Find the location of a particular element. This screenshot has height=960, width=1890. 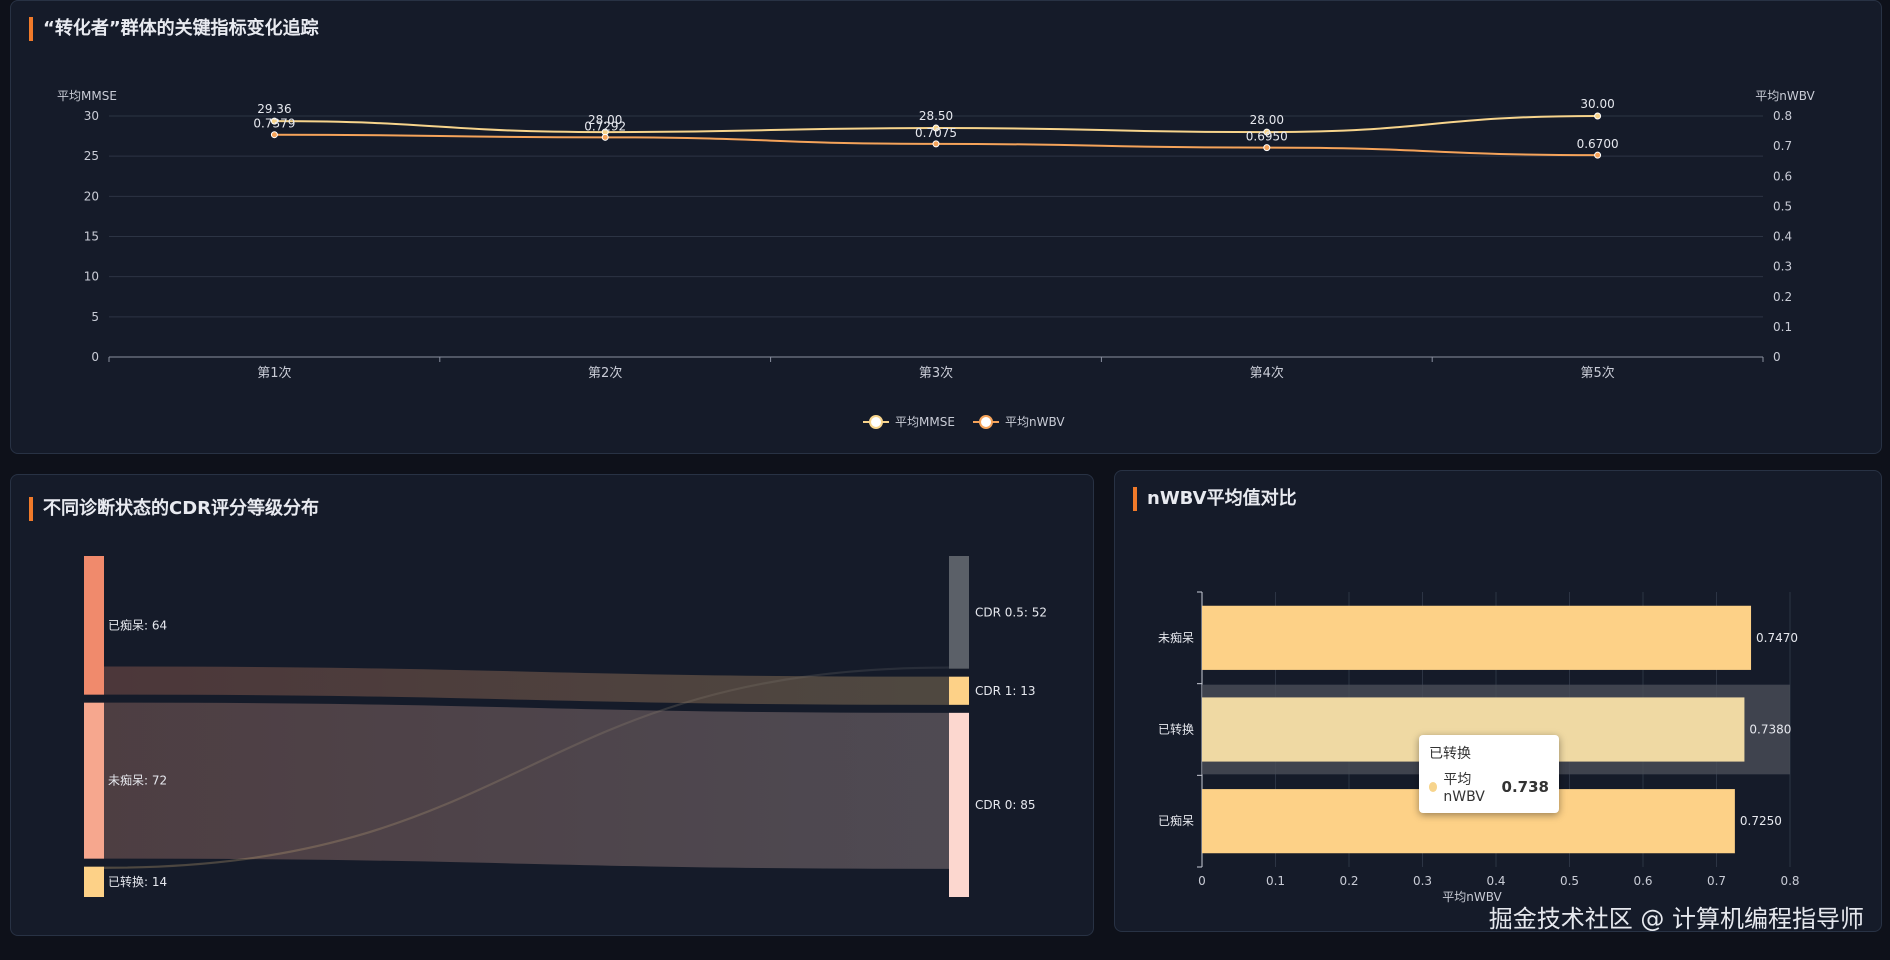

x-tick-label: 0.7 is located at coordinates (1716, 881).